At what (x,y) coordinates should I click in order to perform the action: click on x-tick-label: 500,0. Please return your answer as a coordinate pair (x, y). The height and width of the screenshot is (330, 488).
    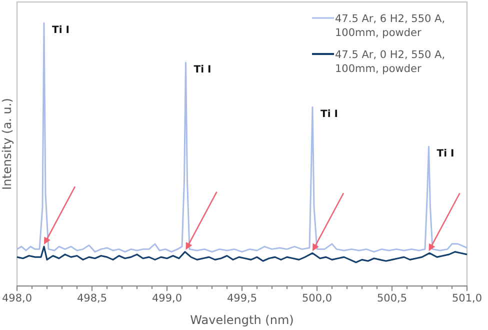
    Looking at the image, I should click on (317, 298).